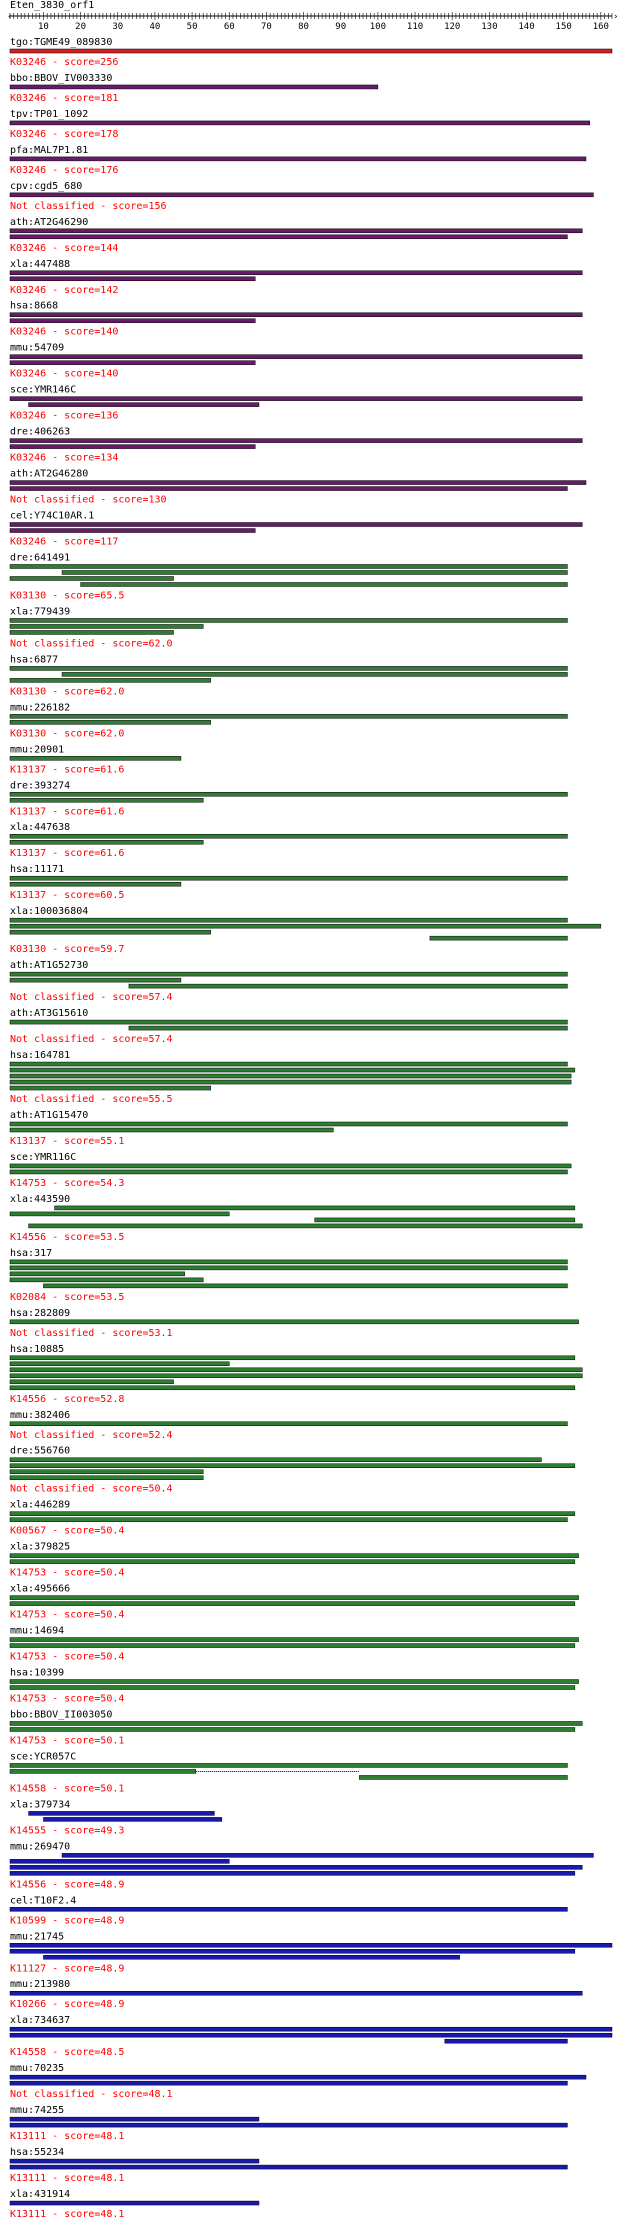 This screenshot has width=620, height=2230. What do you see at coordinates (95, 759) in the screenshot?
I see `hit-entry: mmu:20901 K13137 - score=61.6` at bounding box center [95, 759].